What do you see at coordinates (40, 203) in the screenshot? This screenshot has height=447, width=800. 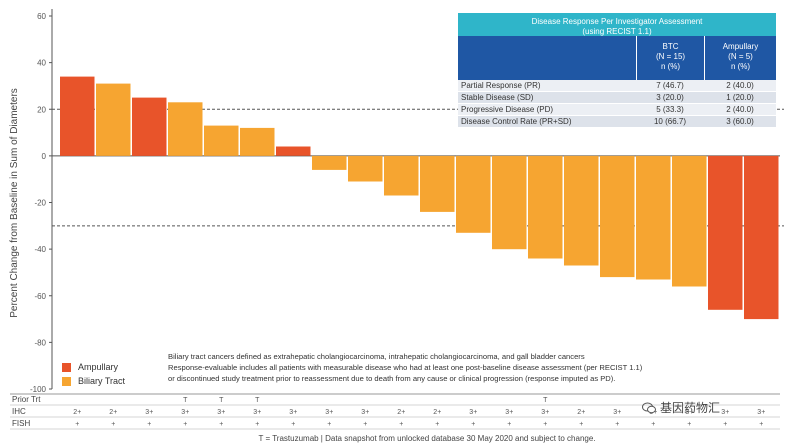 I see `y-tick-label: -20` at bounding box center [40, 203].